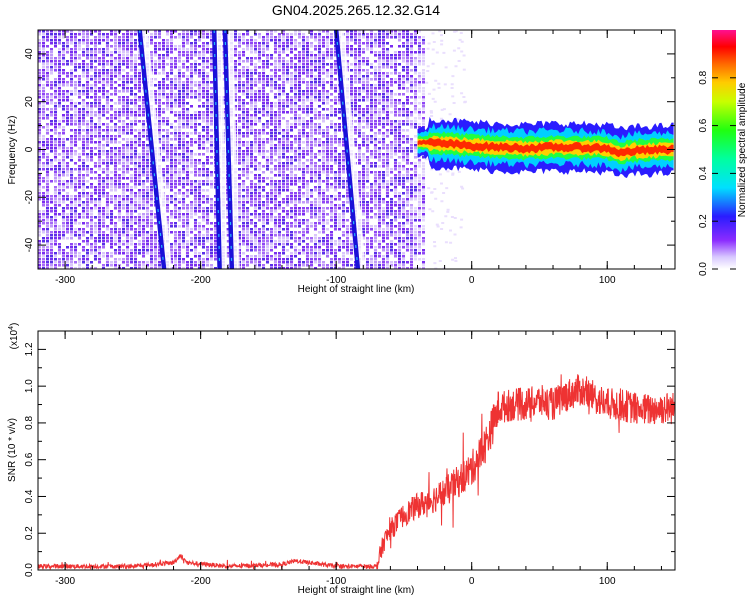 This screenshot has width=750, height=600. Describe the element at coordinates (29, 244) in the screenshot. I see `y-tick-label: -40` at that location.